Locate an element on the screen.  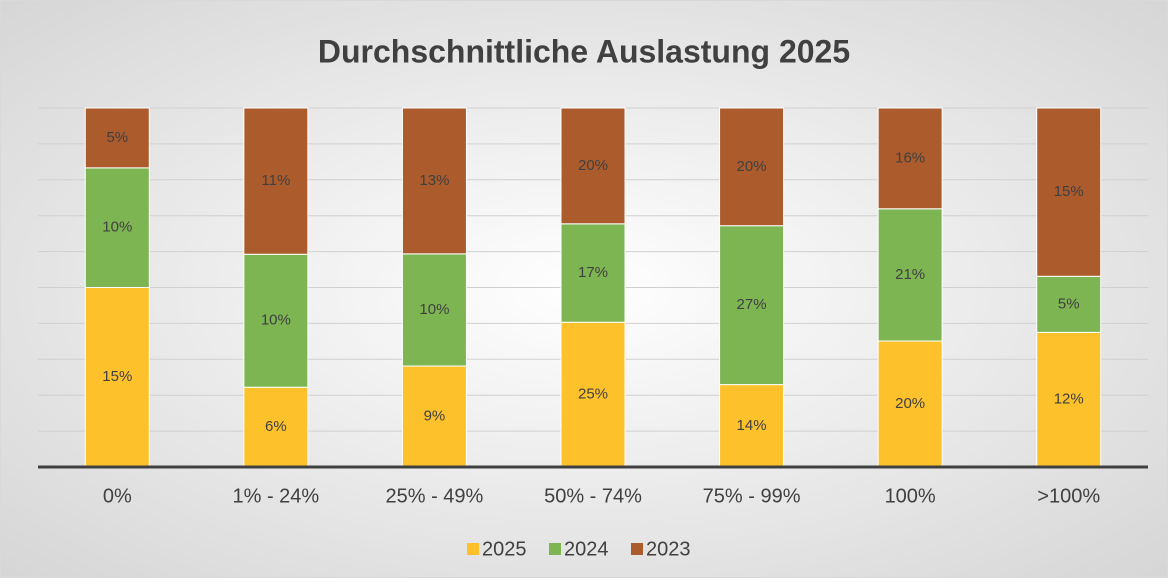
data-label: 12% is located at coordinates (1069, 399).